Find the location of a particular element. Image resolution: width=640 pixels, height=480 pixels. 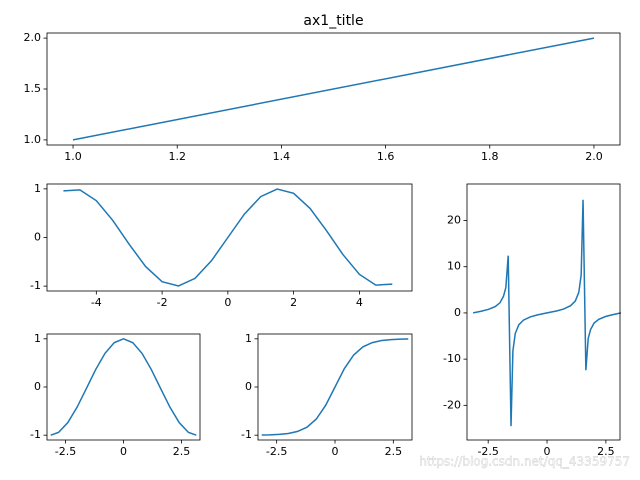

watermark: https://blog.csdn.net/qq_43359757 is located at coordinates (524, 462).